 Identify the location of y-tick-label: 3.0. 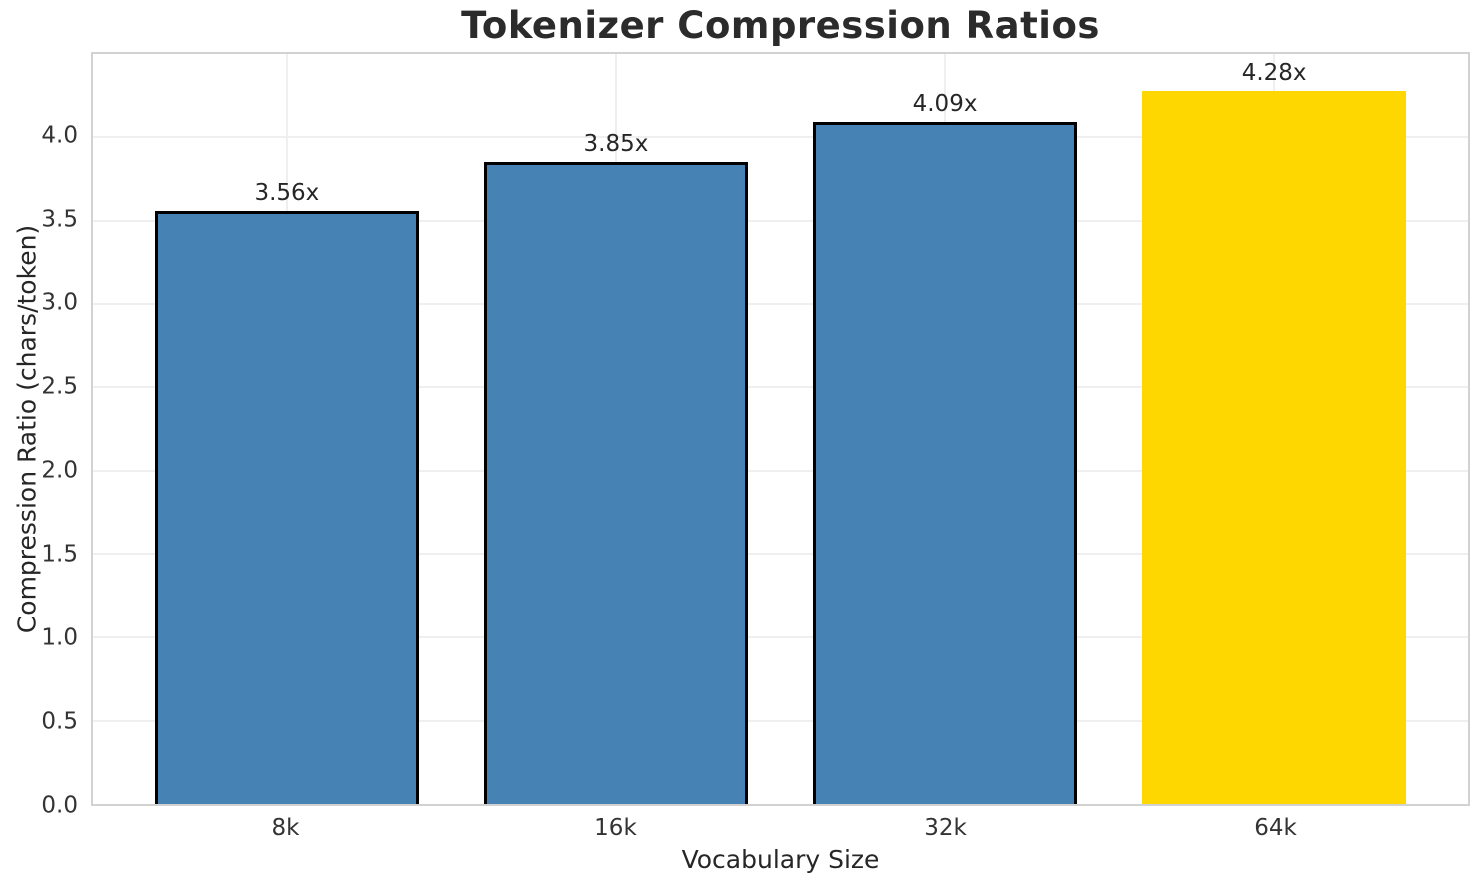
(59, 302).